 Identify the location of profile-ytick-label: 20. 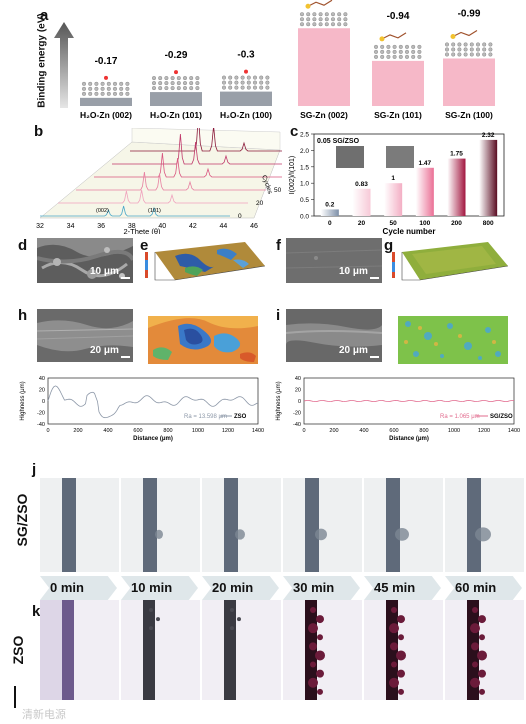
(42, 391).